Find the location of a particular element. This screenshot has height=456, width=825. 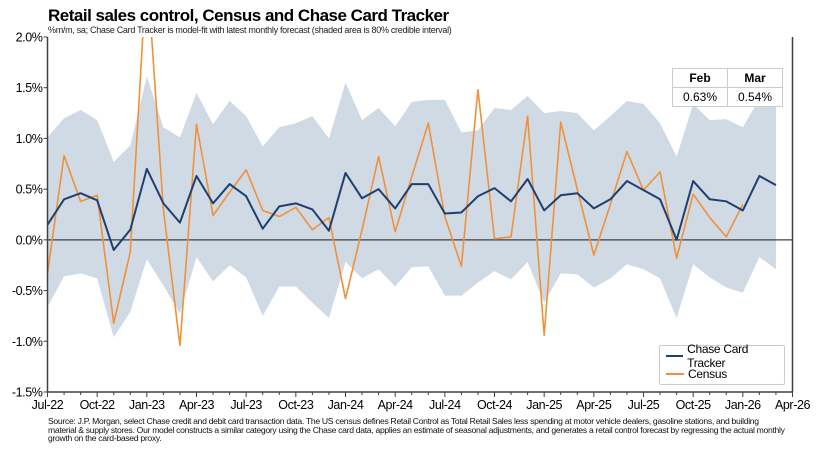

forecast-value-feb: 0.63% is located at coordinates (700, 97).